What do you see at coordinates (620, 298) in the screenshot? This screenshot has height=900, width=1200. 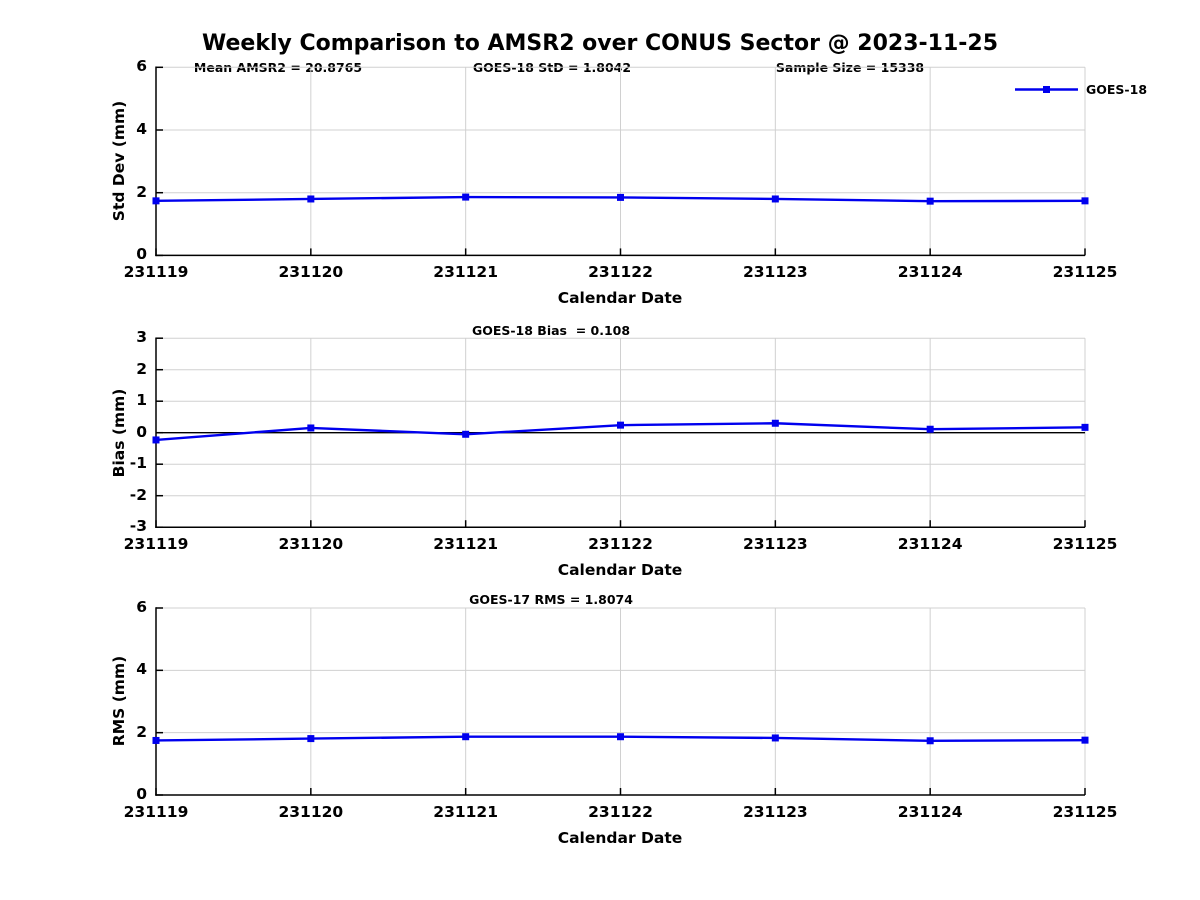 I see `x-axis-label-stddev-panel: Calendar Date` at bounding box center [620, 298].